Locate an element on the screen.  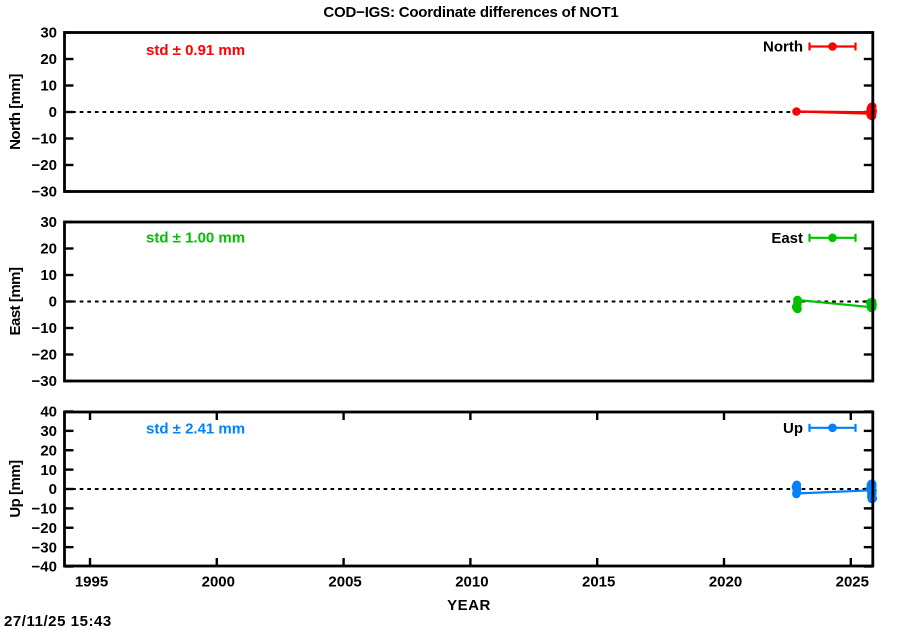
svg-text: East [mm] is located at coordinates (15, 301).